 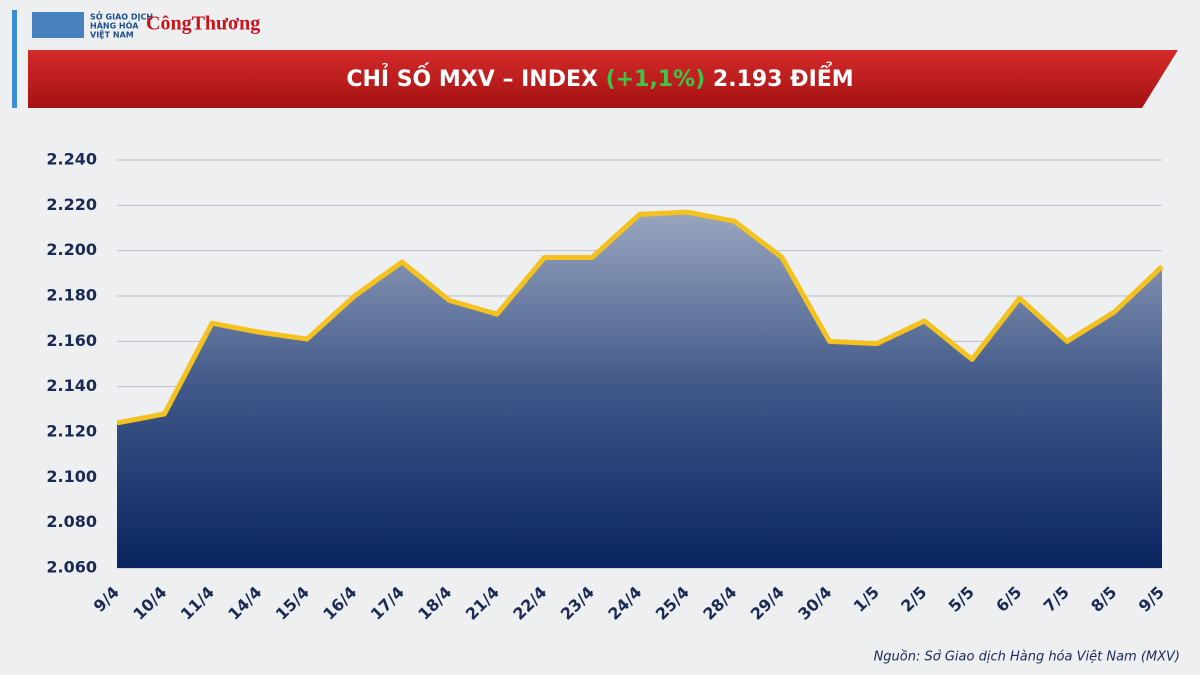 I want to click on y-tick-label: 2.200, so click(x=71, y=249).